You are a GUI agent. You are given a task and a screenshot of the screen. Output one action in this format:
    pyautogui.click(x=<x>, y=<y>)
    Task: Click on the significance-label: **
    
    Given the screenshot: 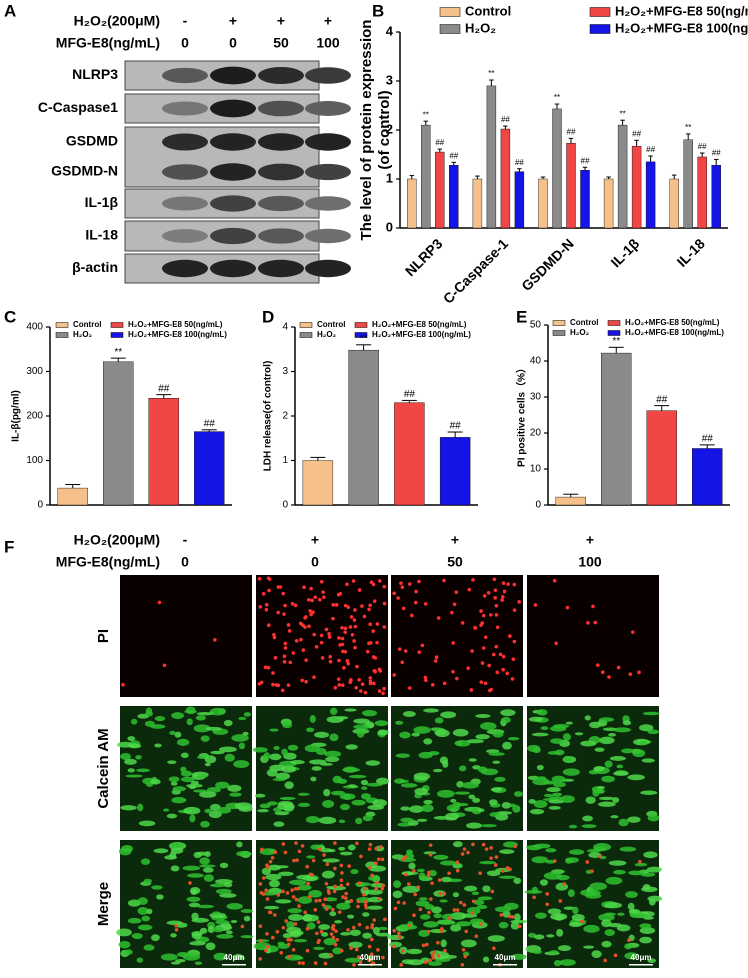 What is the action you would take?
    pyautogui.click(x=622, y=113)
    